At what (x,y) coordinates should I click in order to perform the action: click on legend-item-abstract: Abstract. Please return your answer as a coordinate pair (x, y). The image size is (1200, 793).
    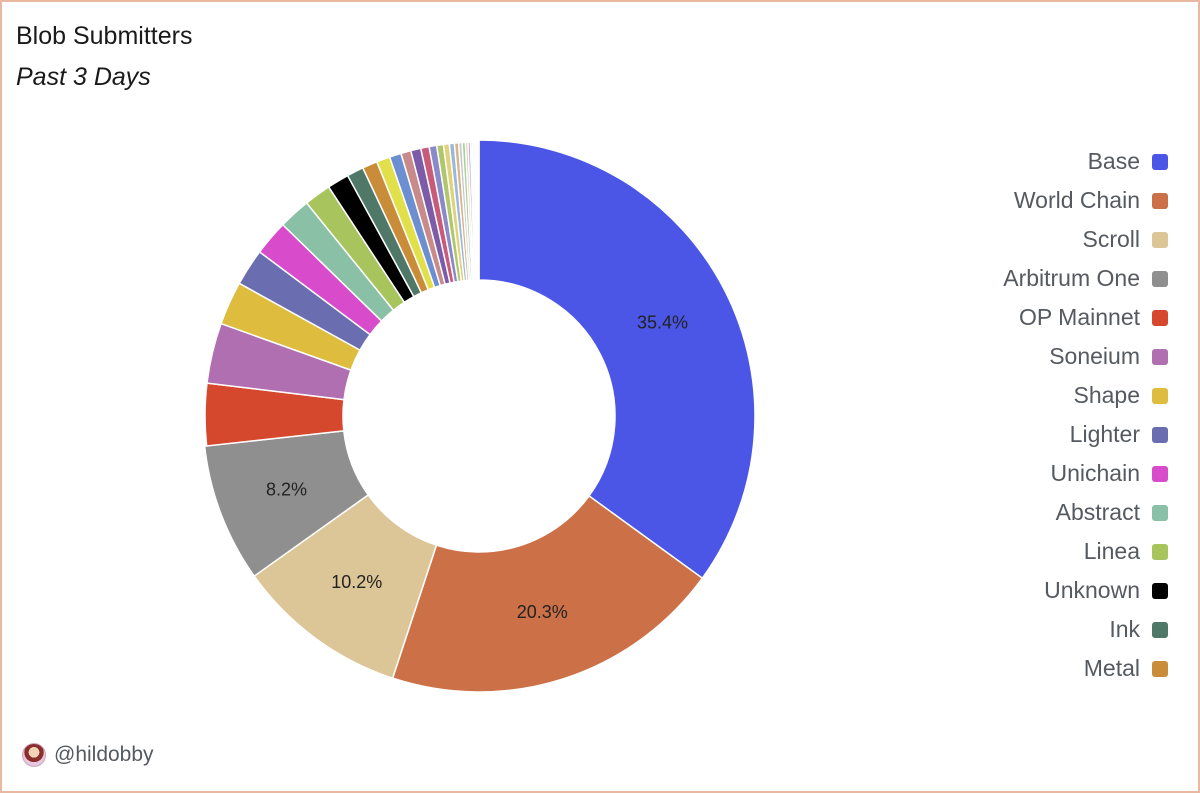
    Looking at the image, I should click on (1112, 512).